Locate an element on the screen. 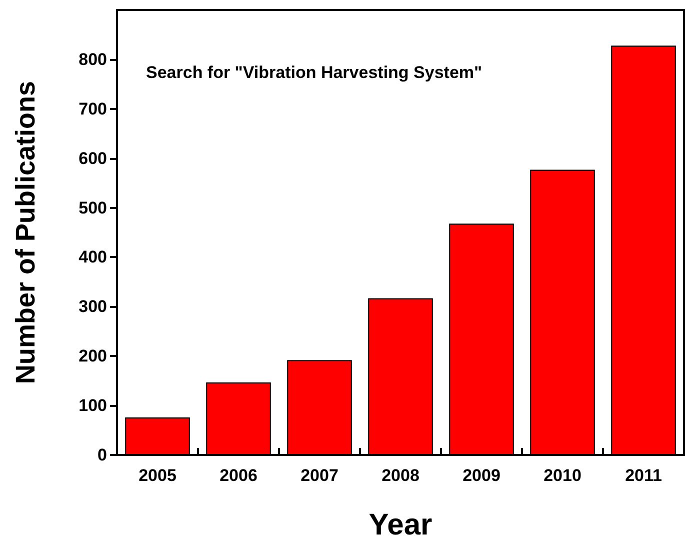 Image resolution: width=686 pixels, height=545 pixels. x-tick-label: 2011 is located at coordinates (643, 475).